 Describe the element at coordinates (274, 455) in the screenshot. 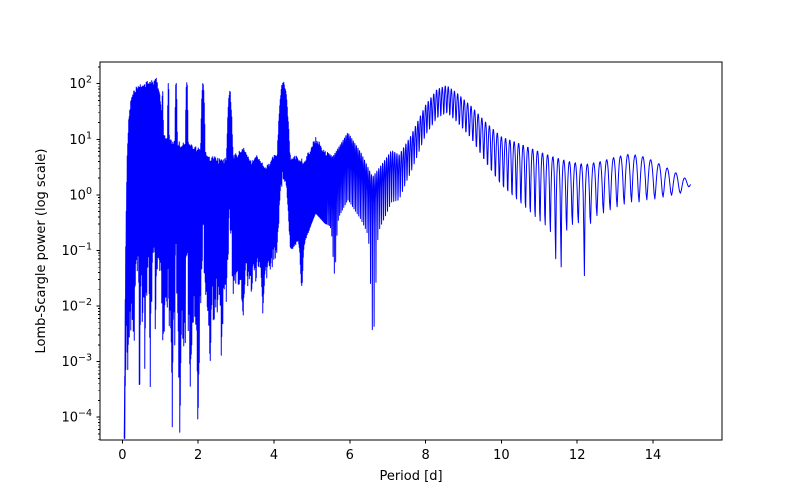

I see `x-tick-label: 4` at that location.